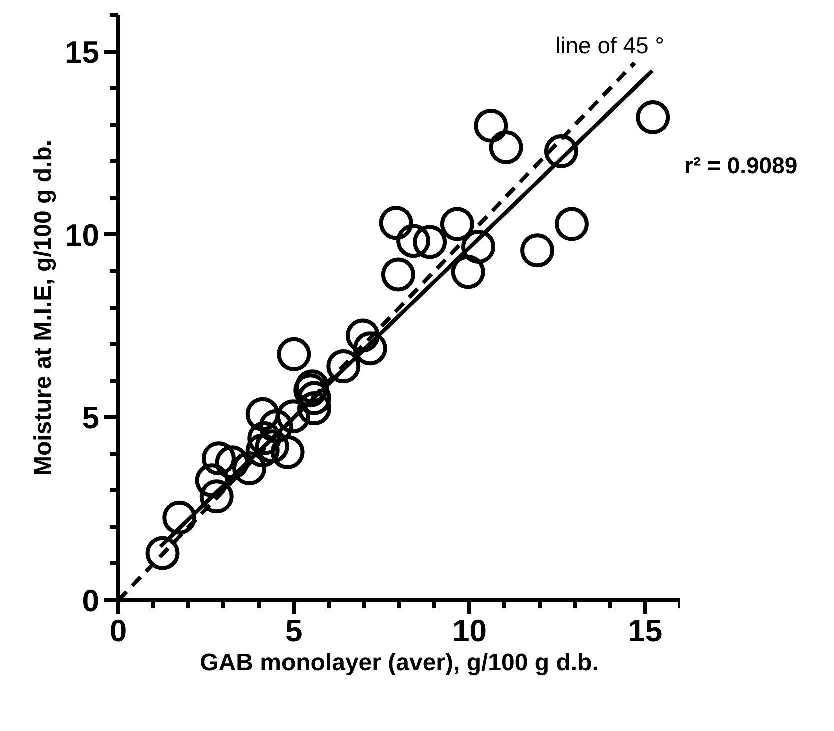 The image size is (834, 731). I want to click on y-axis-title: Moisture at M.I.E, g/100 g d.b., so click(44, 308).